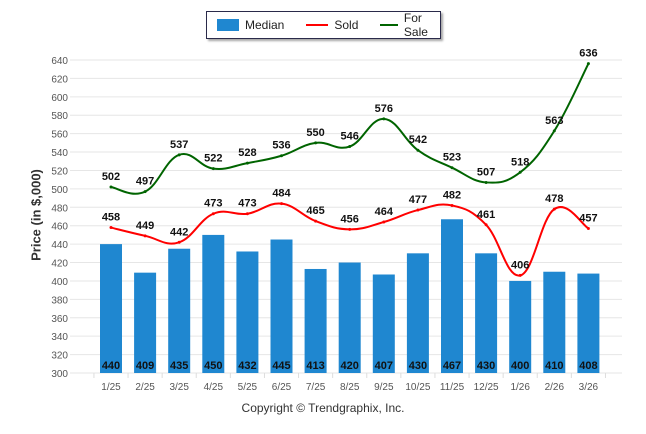  I want to click on x-tick-label: 4/25, so click(214, 387).